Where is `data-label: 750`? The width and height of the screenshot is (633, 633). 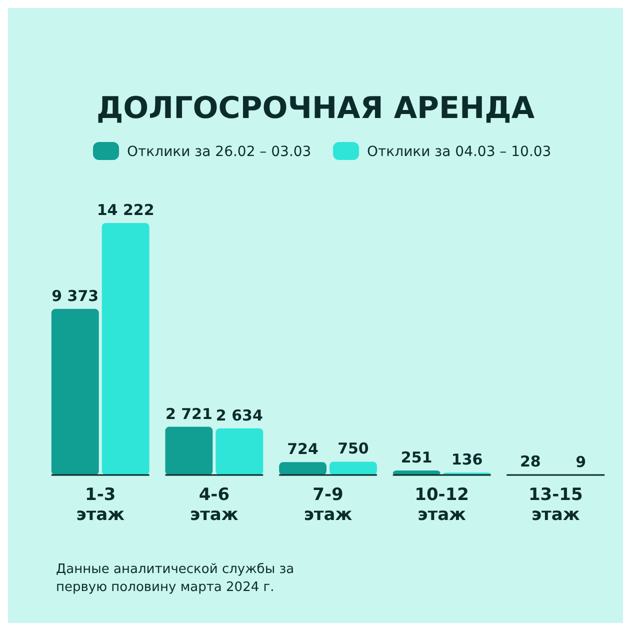
data-label: 750 is located at coordinates (353, 449).